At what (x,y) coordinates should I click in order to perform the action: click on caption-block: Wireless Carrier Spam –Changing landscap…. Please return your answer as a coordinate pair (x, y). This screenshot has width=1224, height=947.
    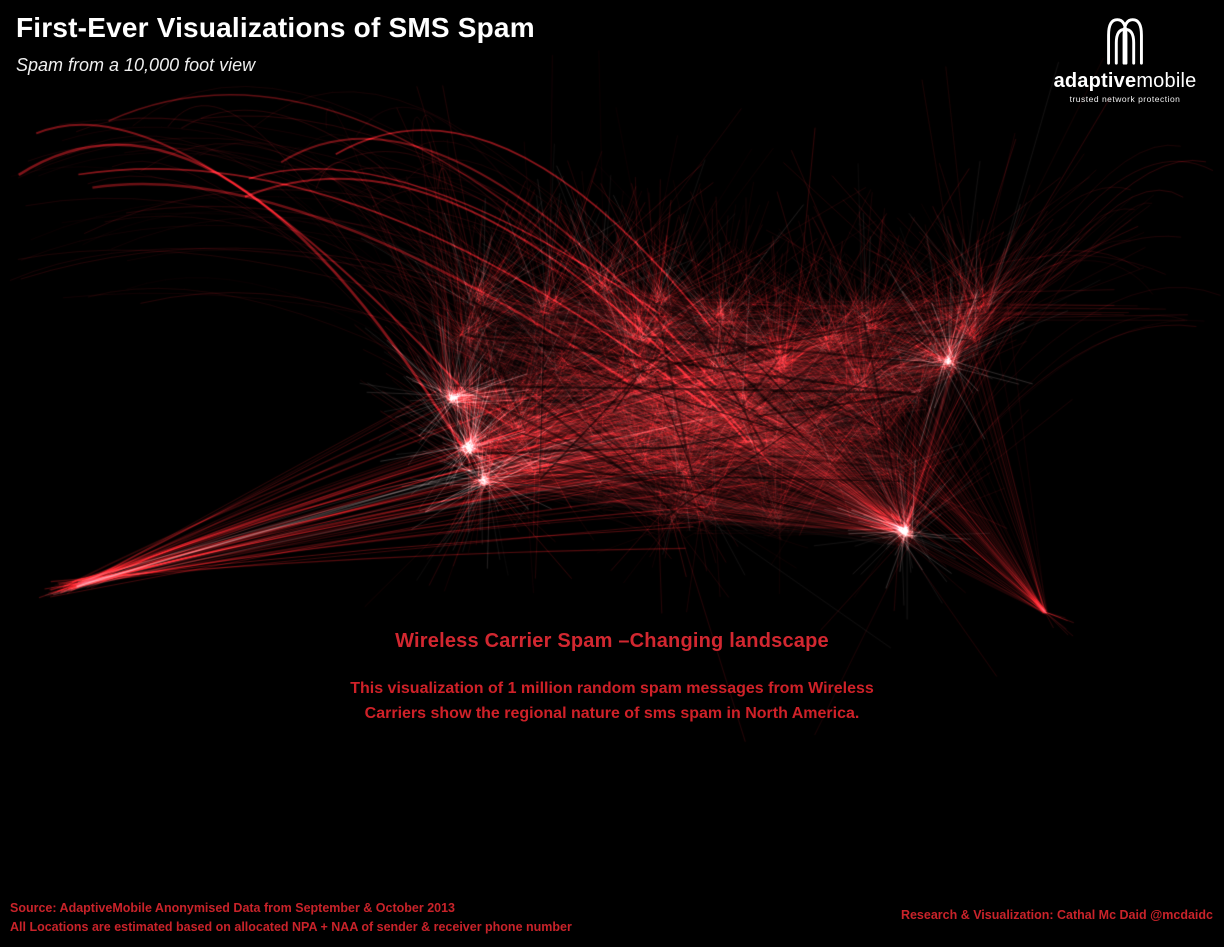
    Looking at the image, I should click on (612, 678).